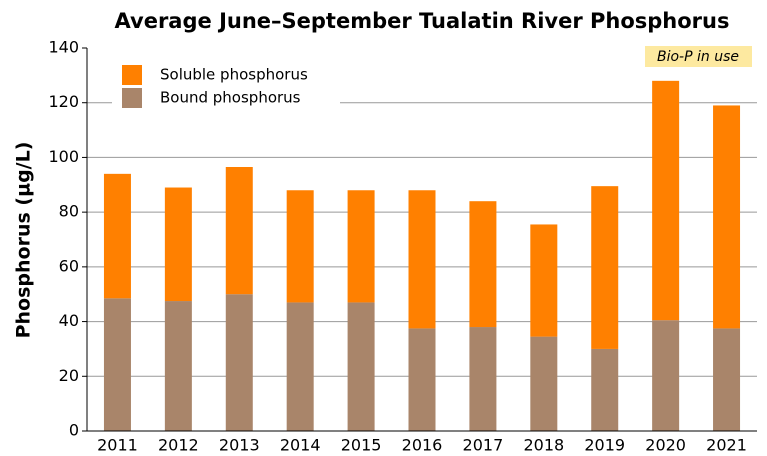 This screenshot has height=456, width=767. Describe the element at coordinates (226, 87) in the screenshot. I see `legend-background` at that location.